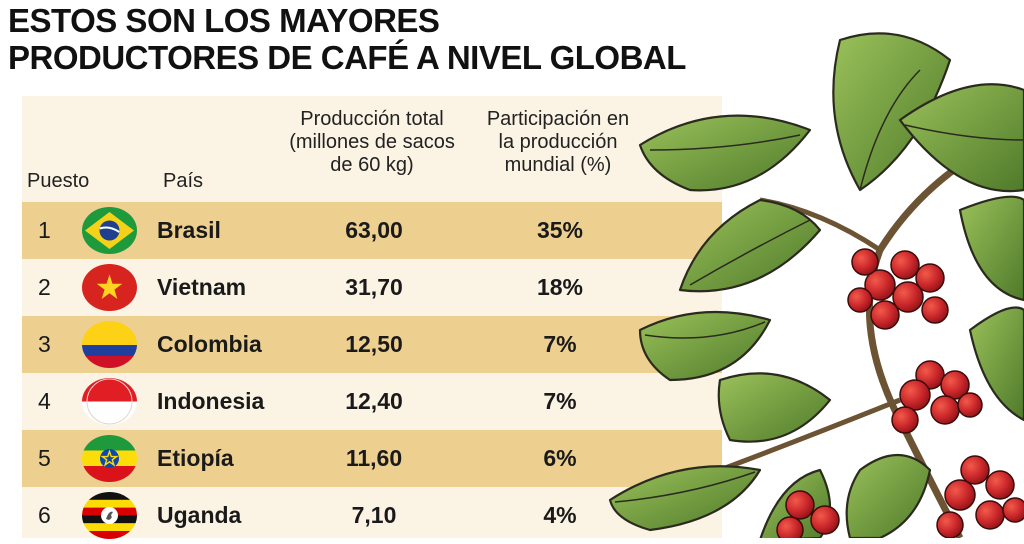 The image size is (1024, 544). Describe the element at coordinates (195, 458) in the screenshot. I see `country-cell: Etiopía` at that location.